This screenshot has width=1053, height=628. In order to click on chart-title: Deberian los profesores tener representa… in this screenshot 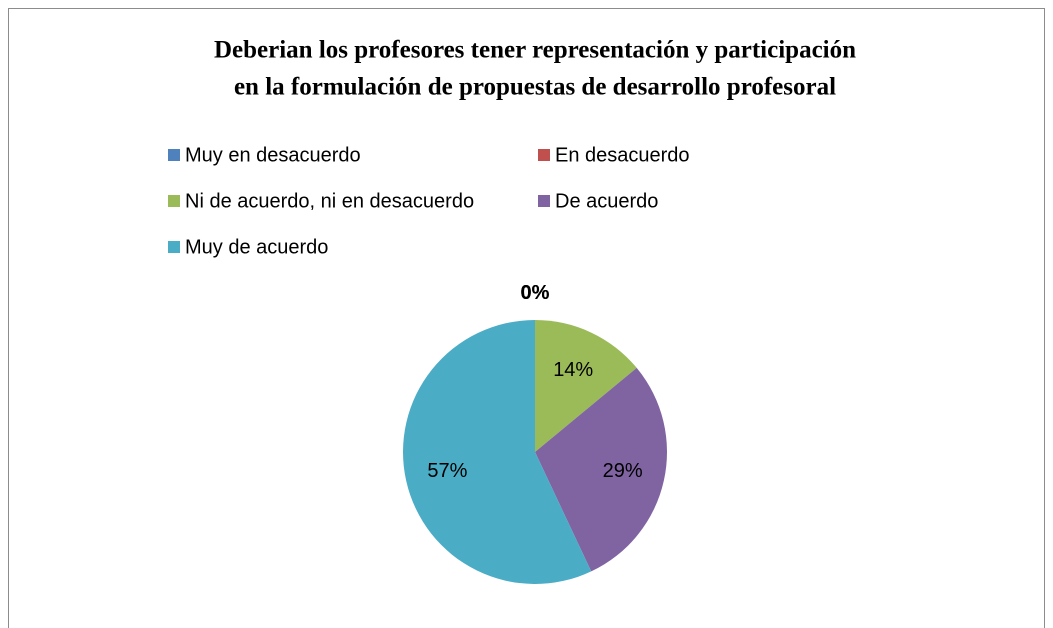, I will do `click(535, 50)`.